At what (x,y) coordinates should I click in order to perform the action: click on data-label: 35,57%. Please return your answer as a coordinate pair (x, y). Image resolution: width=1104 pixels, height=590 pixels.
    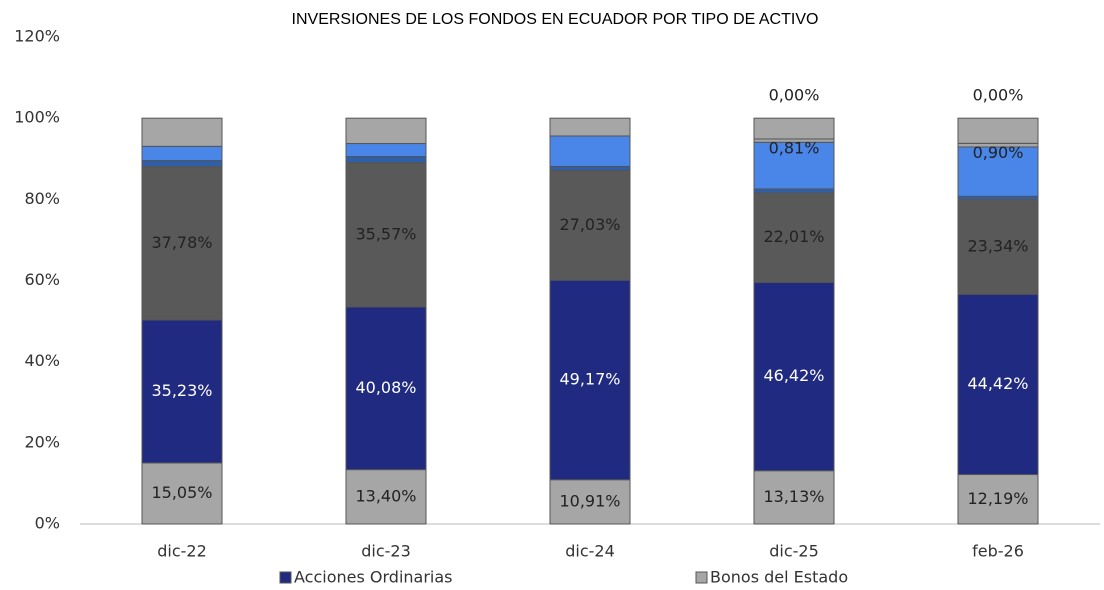
    Looking at the image, I should click on (385, 233).